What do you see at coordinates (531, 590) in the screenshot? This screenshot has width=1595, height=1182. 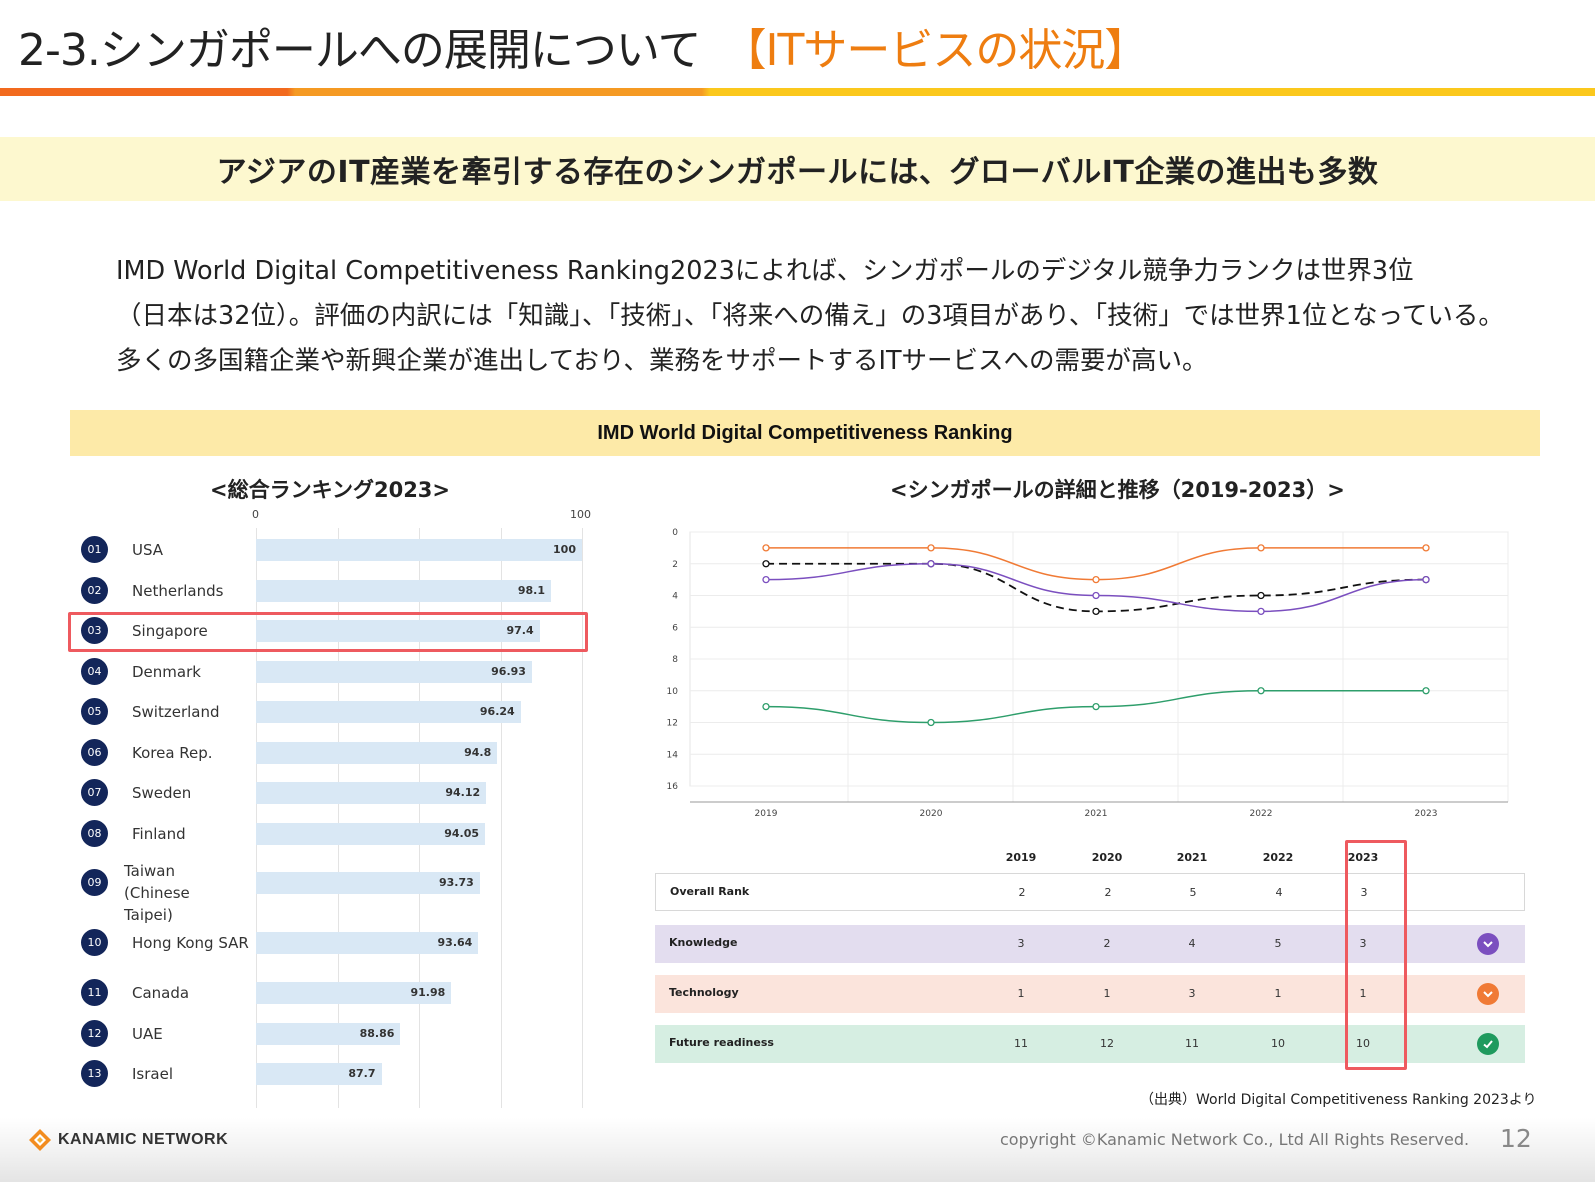 I see `bar-value-label: 98.1` at bounding box center [531, 590].